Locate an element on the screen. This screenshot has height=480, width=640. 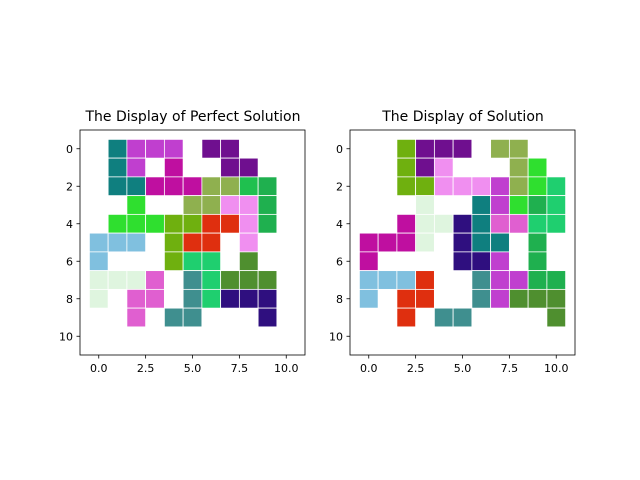
right-xtick-label: 10.0 is located at coordinates (556, 368).